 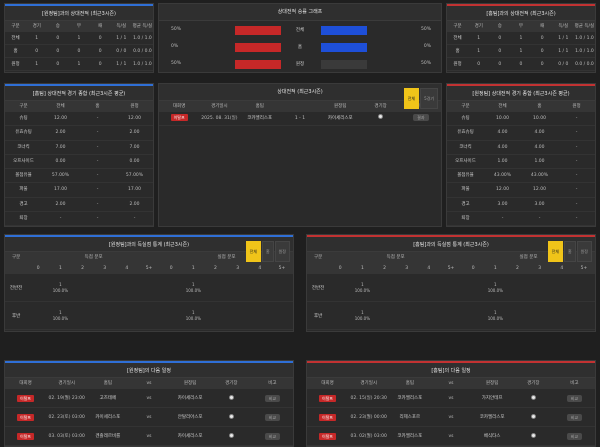 I want to click on column-header: 경기, so click(x=36, y=26).